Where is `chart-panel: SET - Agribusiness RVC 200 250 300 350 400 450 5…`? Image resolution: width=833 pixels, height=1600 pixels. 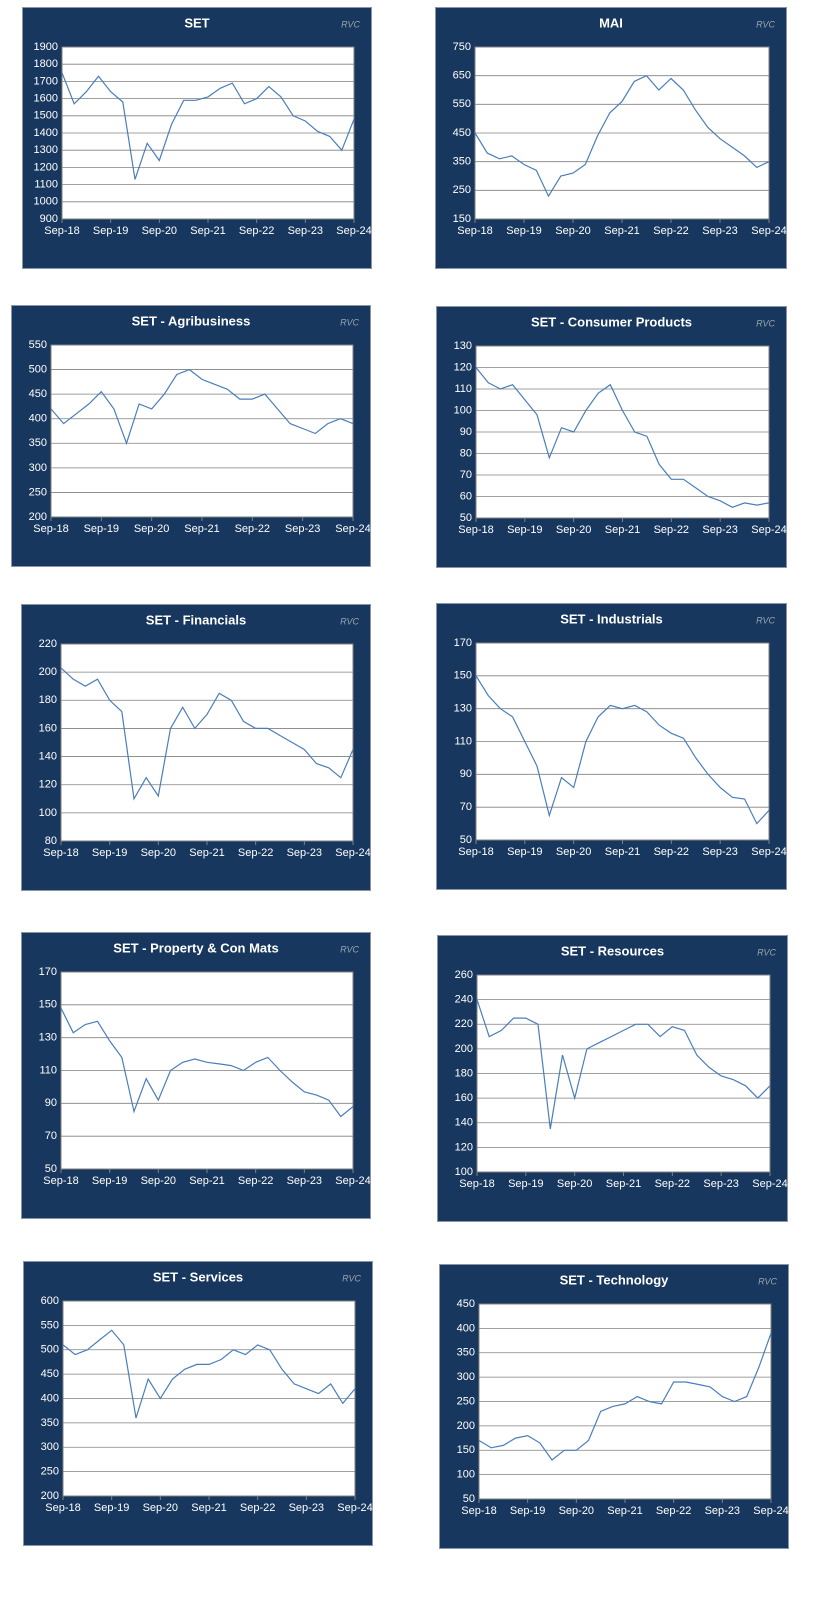 chart-panel: SET - Agribusiness RVC 200 250 300 350 400 450 5… is located at coordinates (191, 436).